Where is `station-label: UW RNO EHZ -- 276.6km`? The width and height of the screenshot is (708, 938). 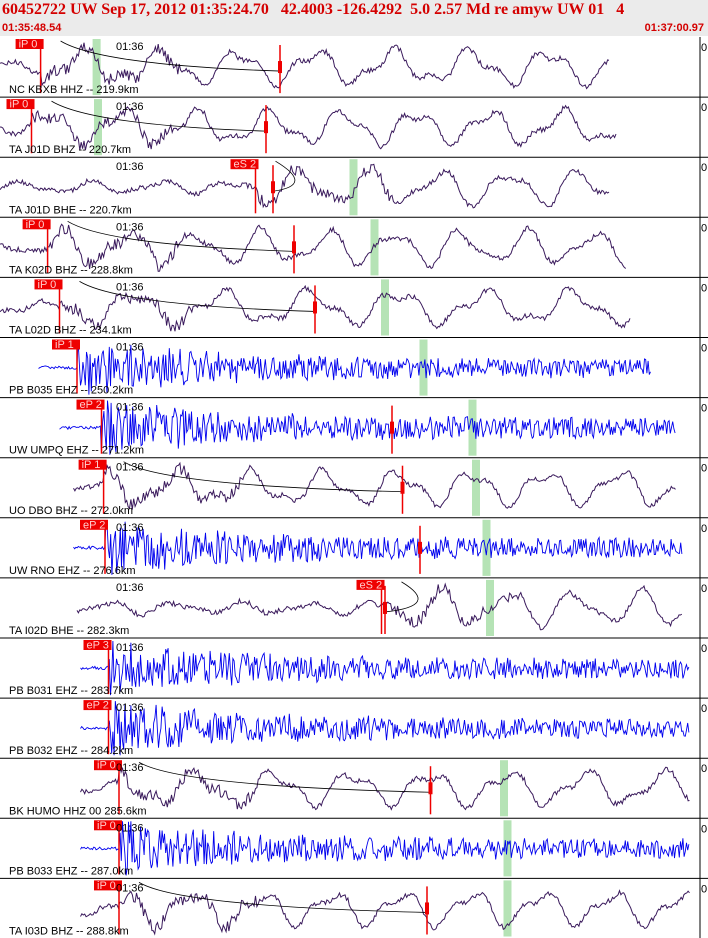
station-label: UW RNO EHZ -- 276.6km is located at coordinates (72, 571).